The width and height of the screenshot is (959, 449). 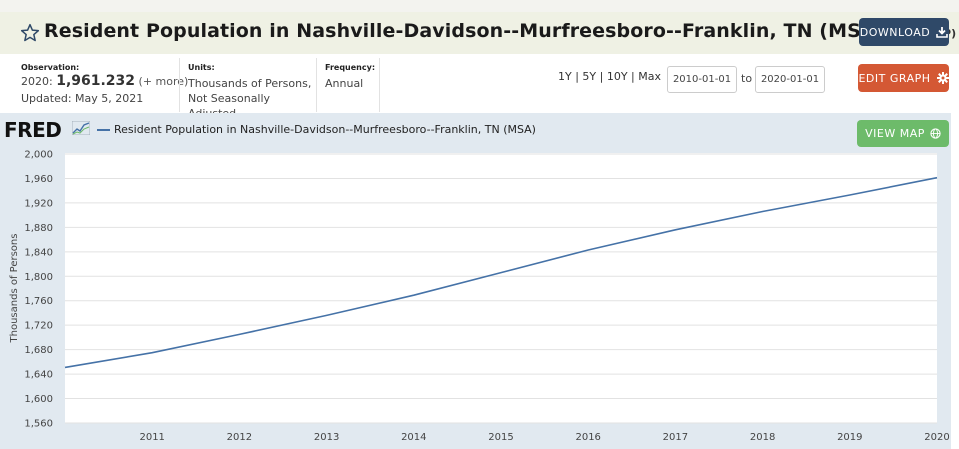 I want to click on range-5y: 5Y, so click(x=589, y=76).